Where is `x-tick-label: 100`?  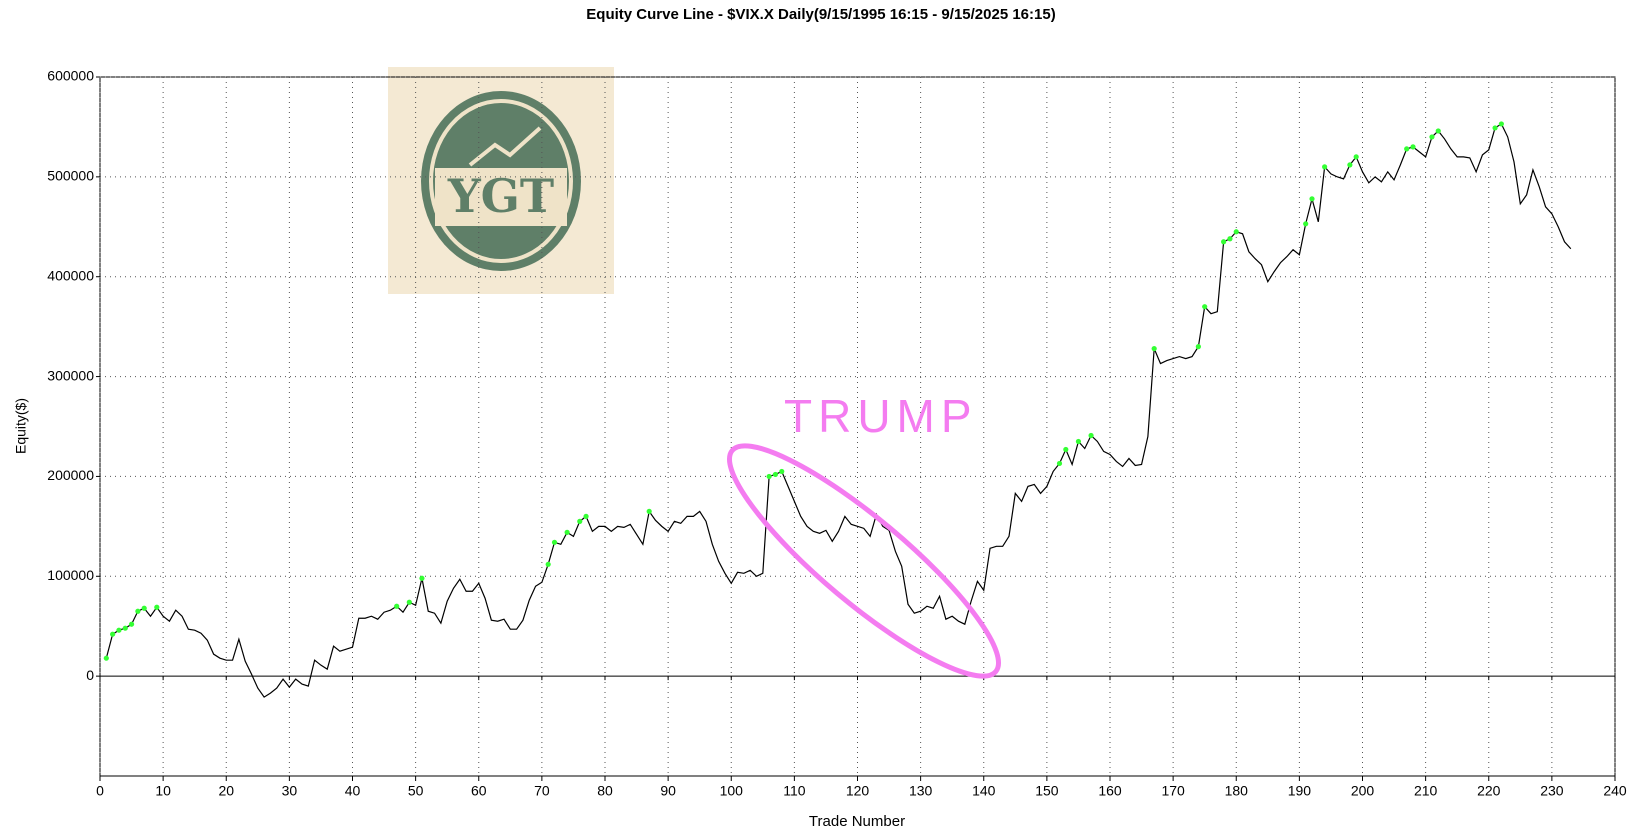
x-tick-label: 100 is located at coordinates (732, 791).